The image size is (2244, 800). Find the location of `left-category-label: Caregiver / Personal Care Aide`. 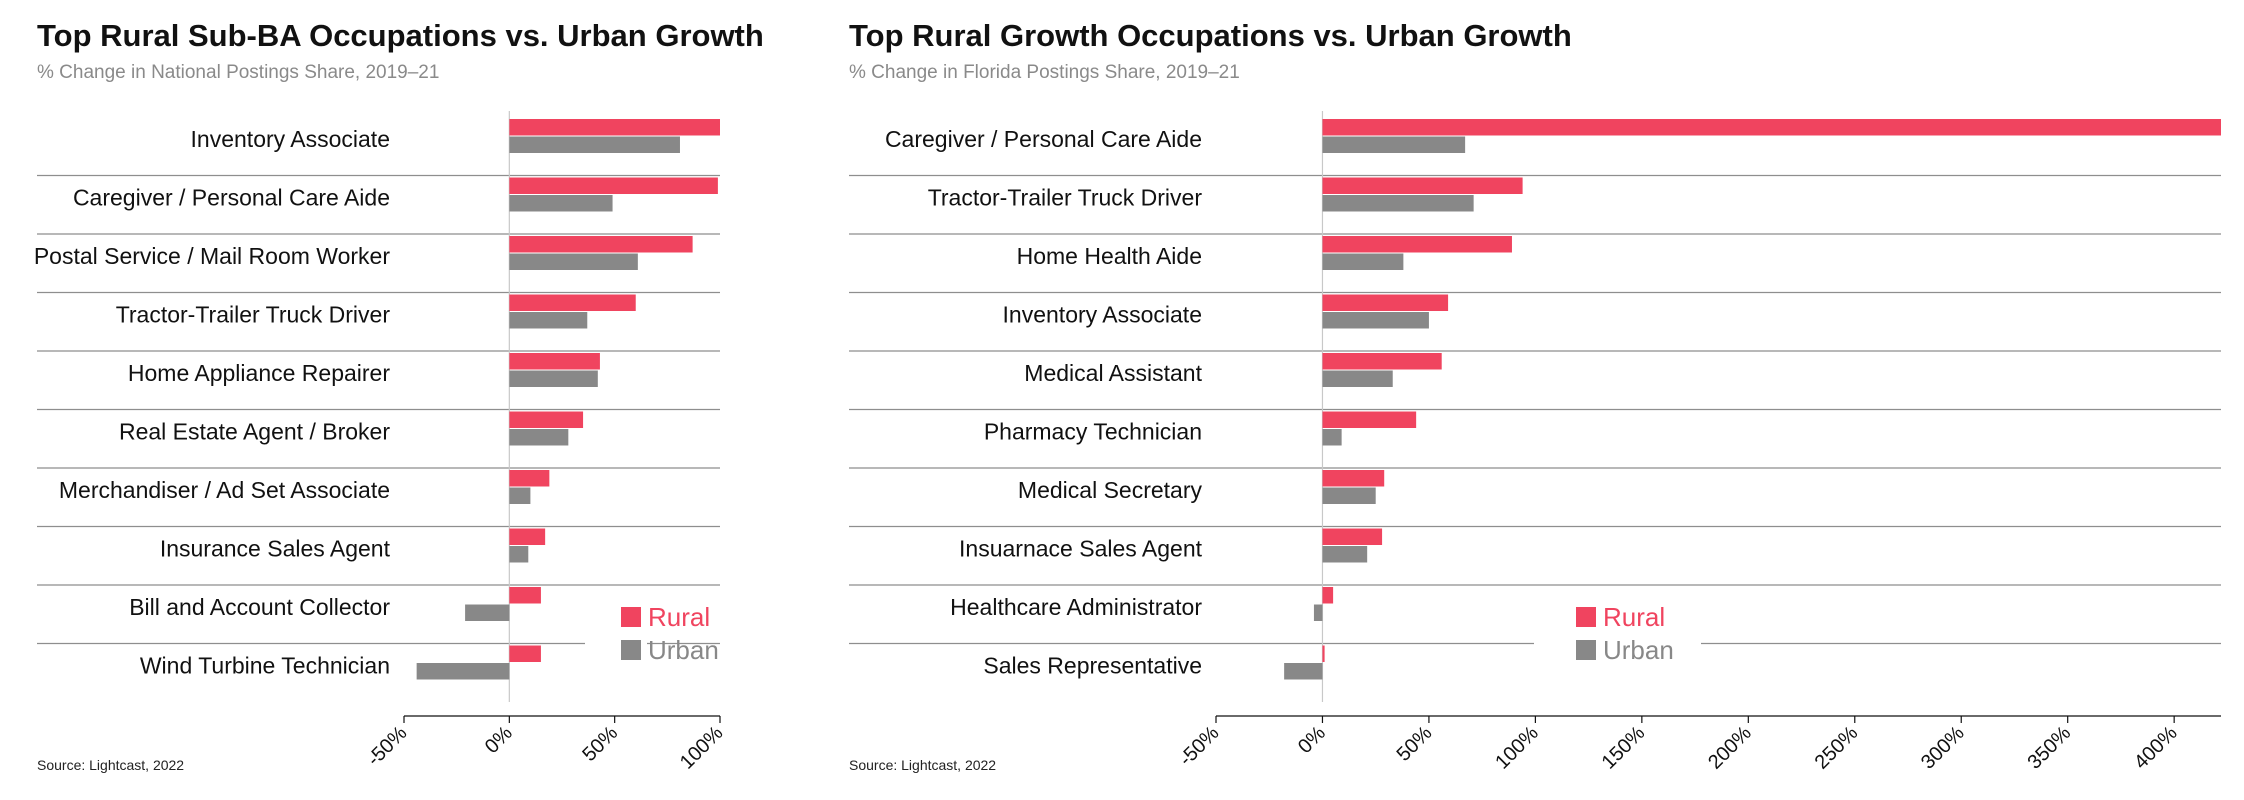

left-category-label: Caregiver / Personal Care Aide is located at coordinates (231, 198).